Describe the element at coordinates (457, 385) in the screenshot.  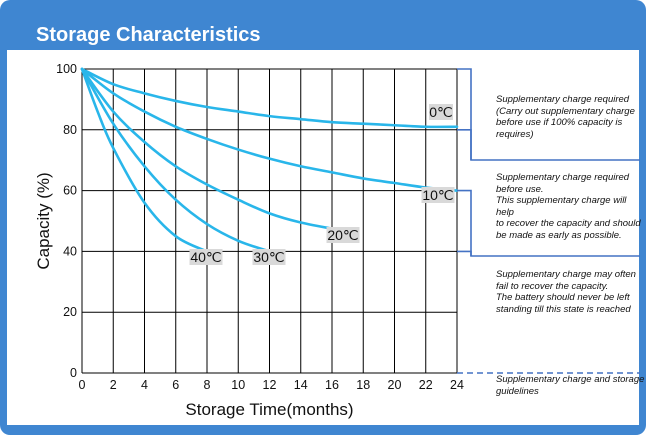
I see `x-tick-label-12: 24` at that location.